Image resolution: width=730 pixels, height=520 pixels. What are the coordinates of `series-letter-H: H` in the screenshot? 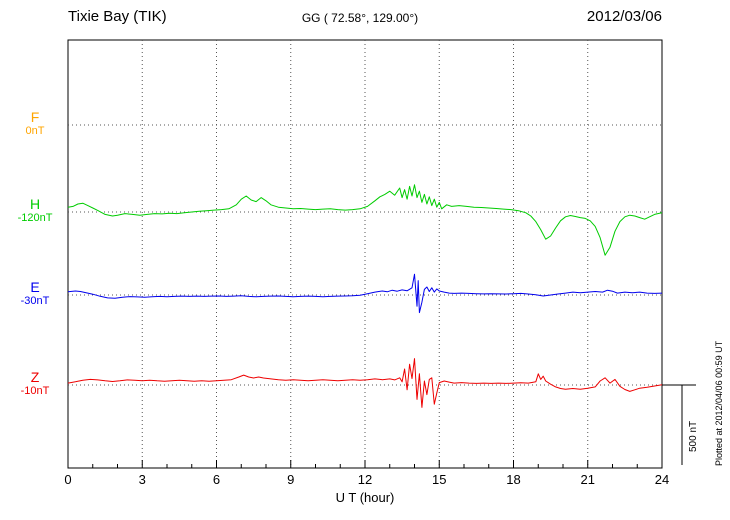 It's located at (35, 204).